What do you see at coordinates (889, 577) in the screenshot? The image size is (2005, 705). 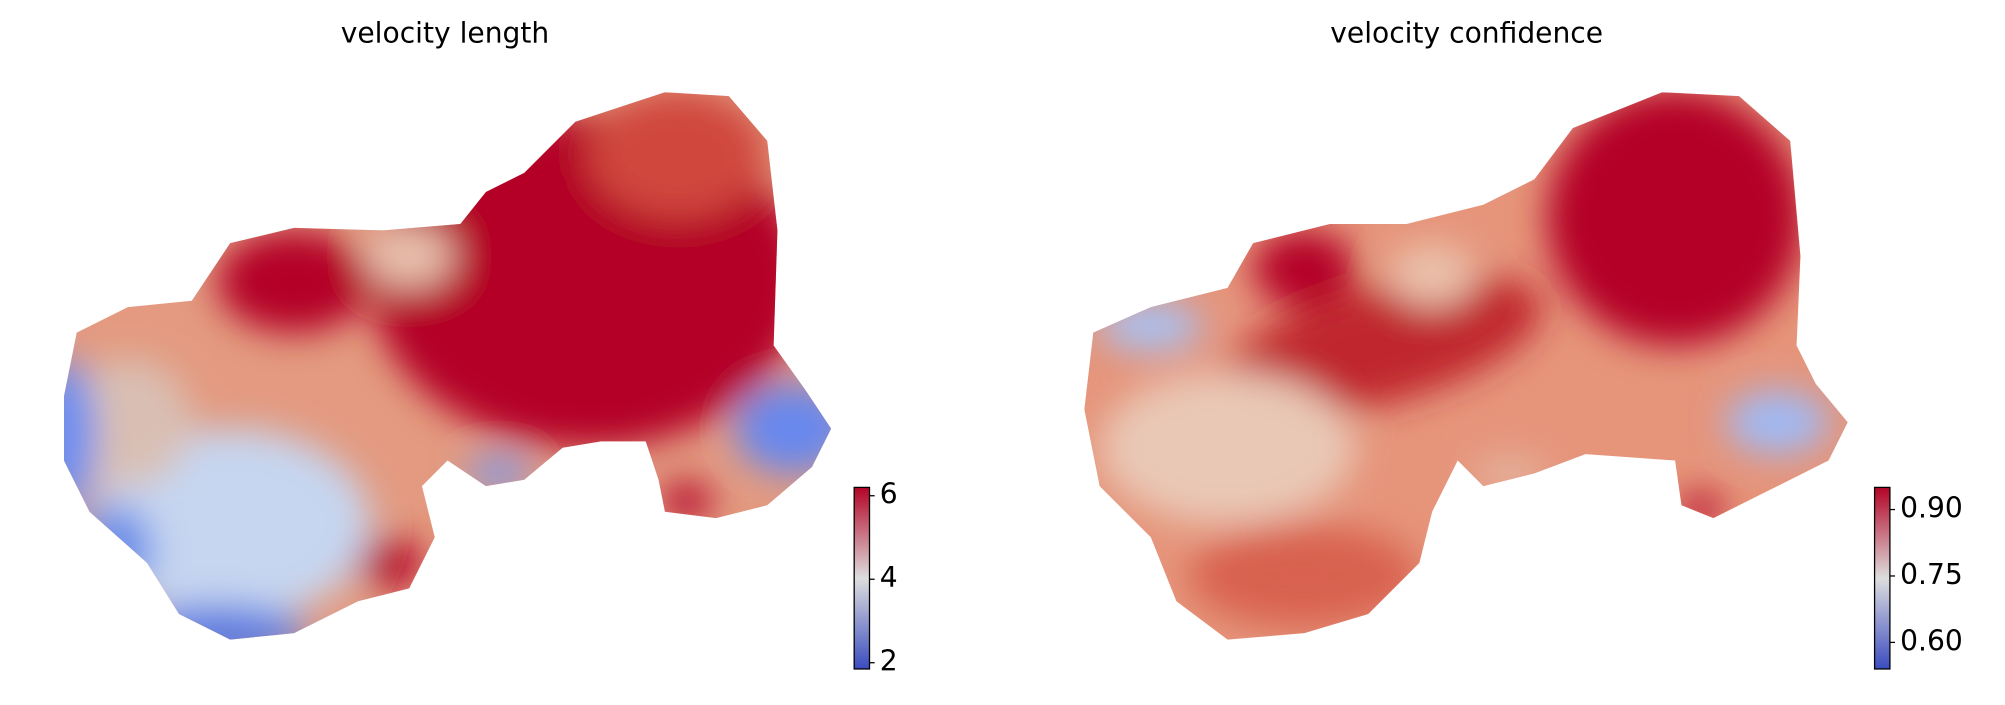 I see `colorbar-tick-label: 4` at bounding box center [889, 577].